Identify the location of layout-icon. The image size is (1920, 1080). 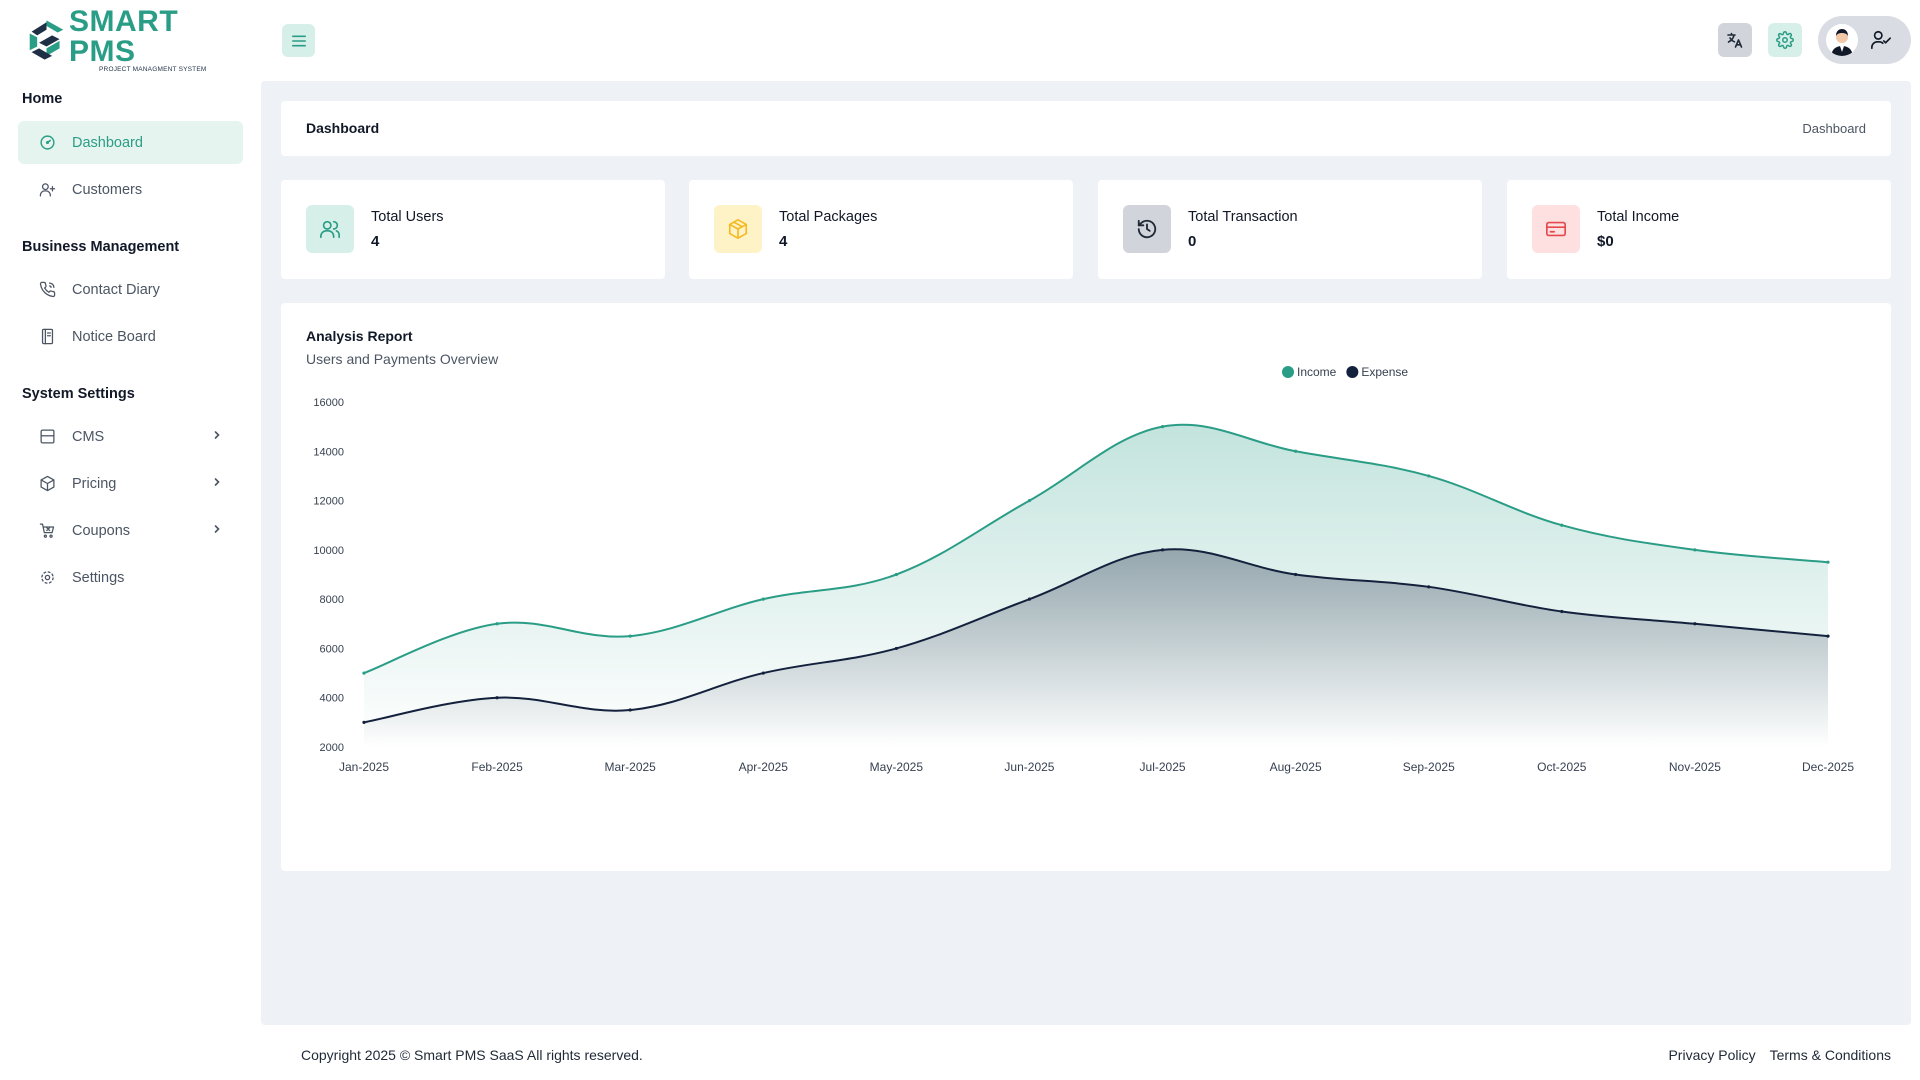
(47, 437).